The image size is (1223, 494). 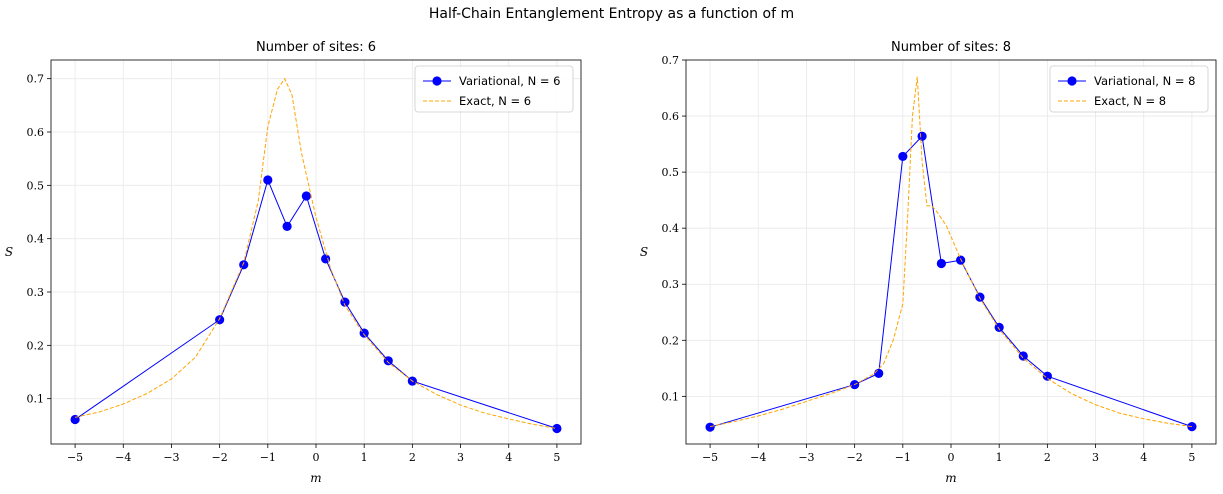 What do you see at coordinates (509, 81) in the screenshot?
I see `legend-label: Variational, N = 6` at bounding box center [509, 81].